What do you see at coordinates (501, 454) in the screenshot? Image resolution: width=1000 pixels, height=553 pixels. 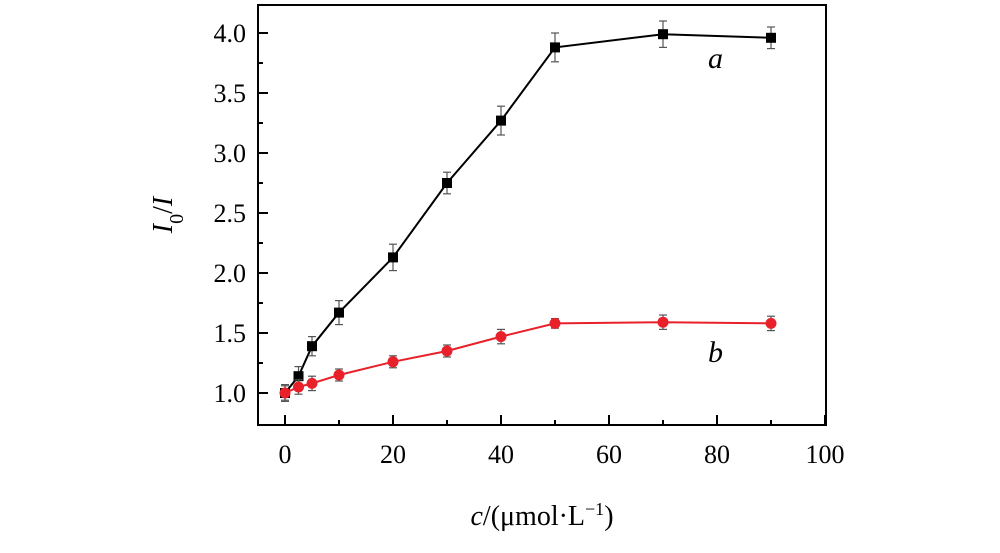 I see `x-tick-label: 40` at bounding box center [501, 454].